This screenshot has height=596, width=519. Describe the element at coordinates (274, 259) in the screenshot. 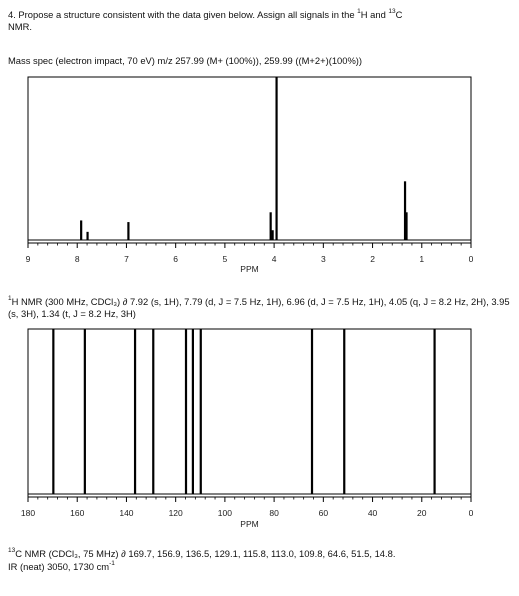

I see `tick-label: 4` at that location.